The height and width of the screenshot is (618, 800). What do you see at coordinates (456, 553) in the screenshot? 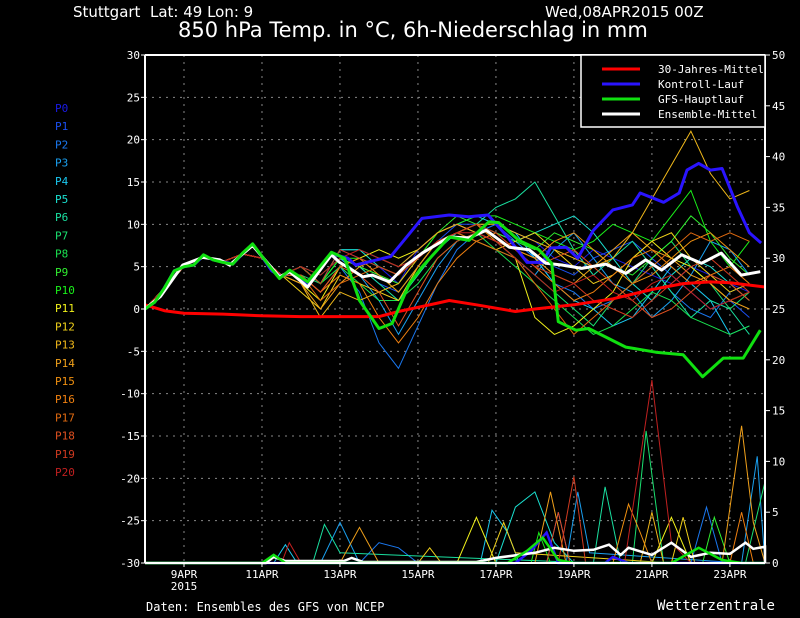
I see `ensemble-mittel-precip-line` at bounding box center [456, 553].